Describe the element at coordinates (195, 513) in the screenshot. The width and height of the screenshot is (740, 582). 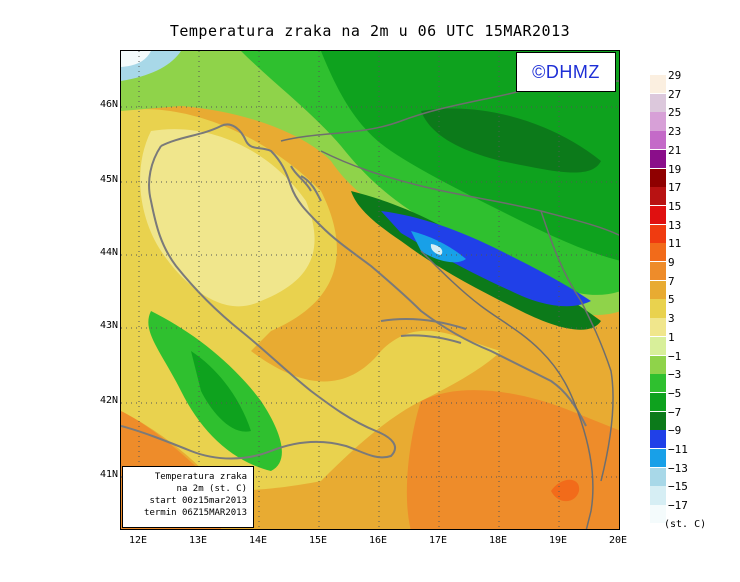
I see `info-line-4: termin 06Z15MAR2013` at that location.